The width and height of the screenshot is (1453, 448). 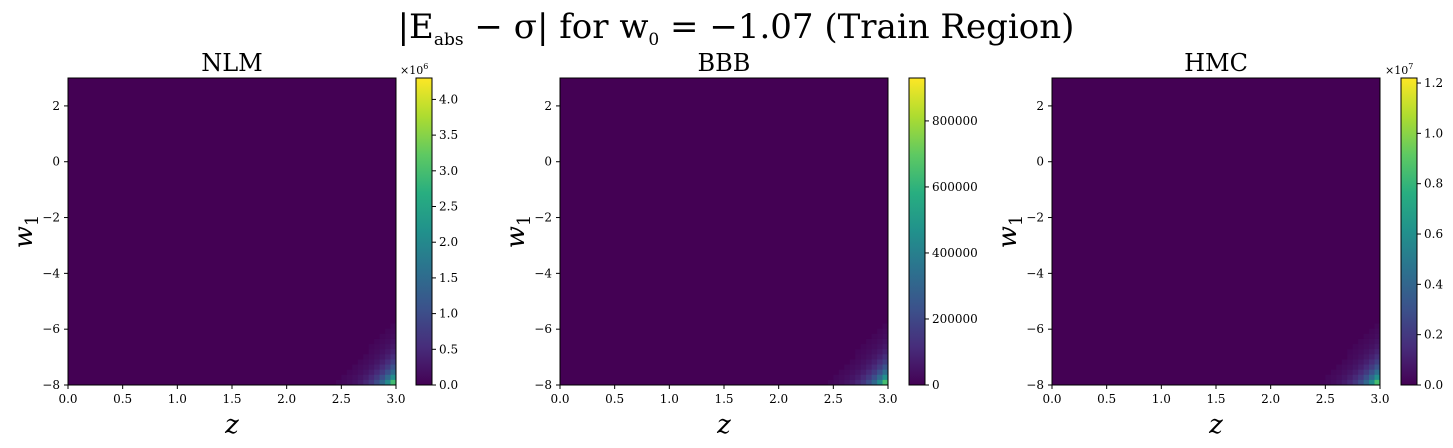 What do you see at coordinates (448, 135) in the screenshot?
I see `colorbar-tick-label: 3.5` at bounding box center [448, 135].